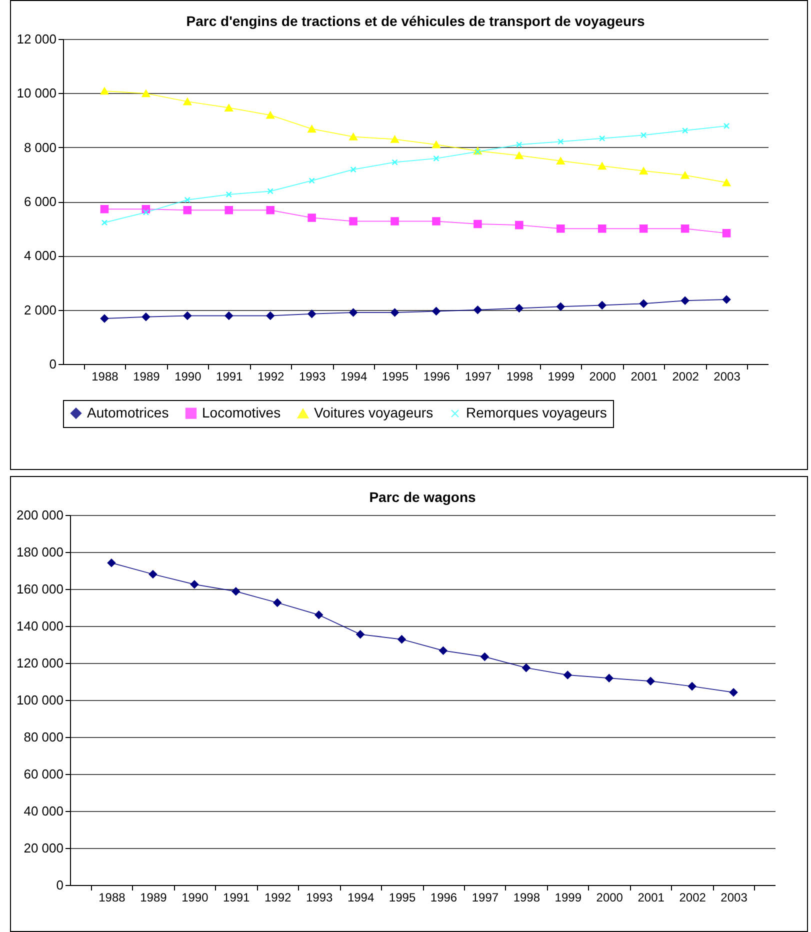 This screenshot has width=811, height=932. What do you see at coordinates (40, 663) in the screenshot?
I see `y-tick-label: 120 000` at bounding box center [40, 663].